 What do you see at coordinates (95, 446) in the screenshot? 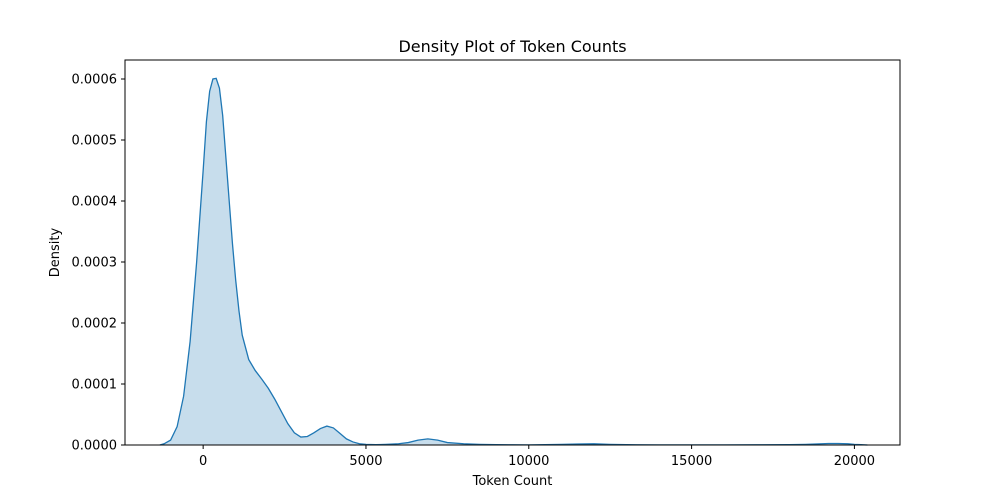
I see `y-tick-label: 0.0000` at bounding box center [95, 446].